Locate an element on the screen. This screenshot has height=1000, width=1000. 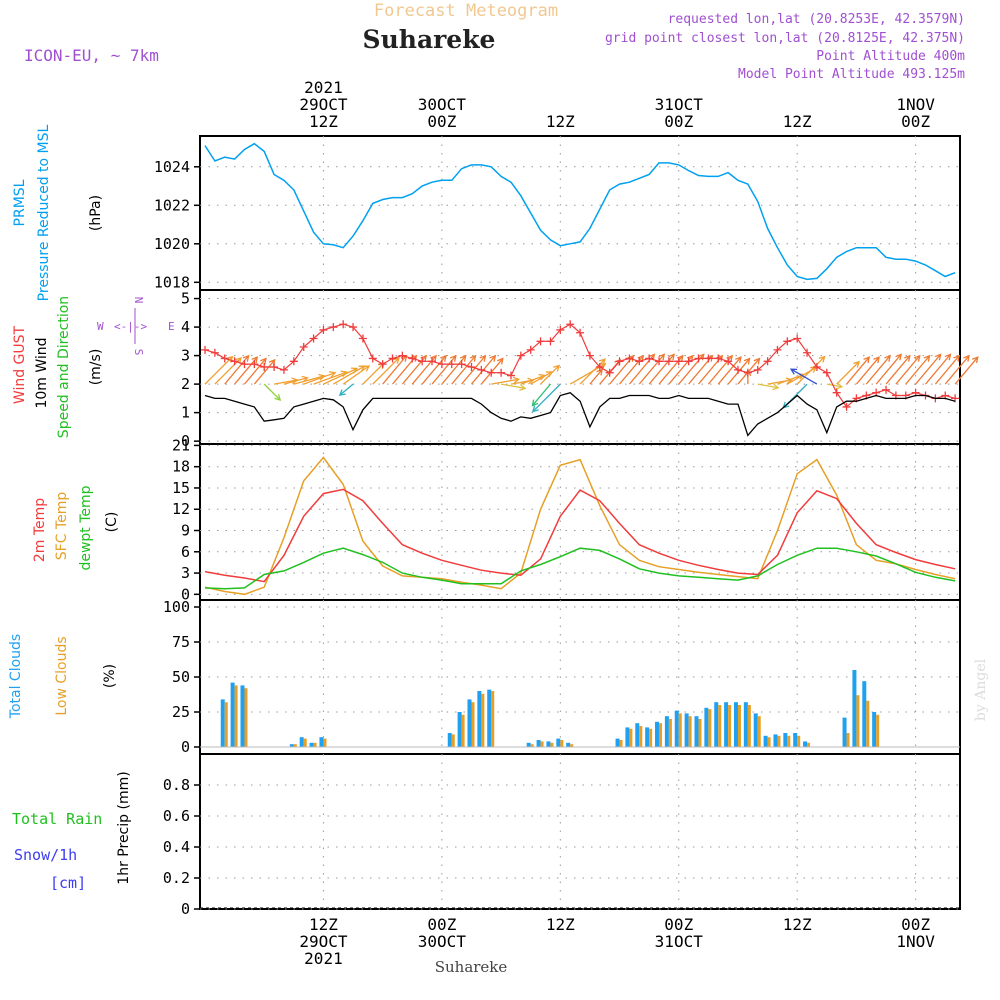
top-title: Forecast Meteogram is located at coordinates (466, 11).